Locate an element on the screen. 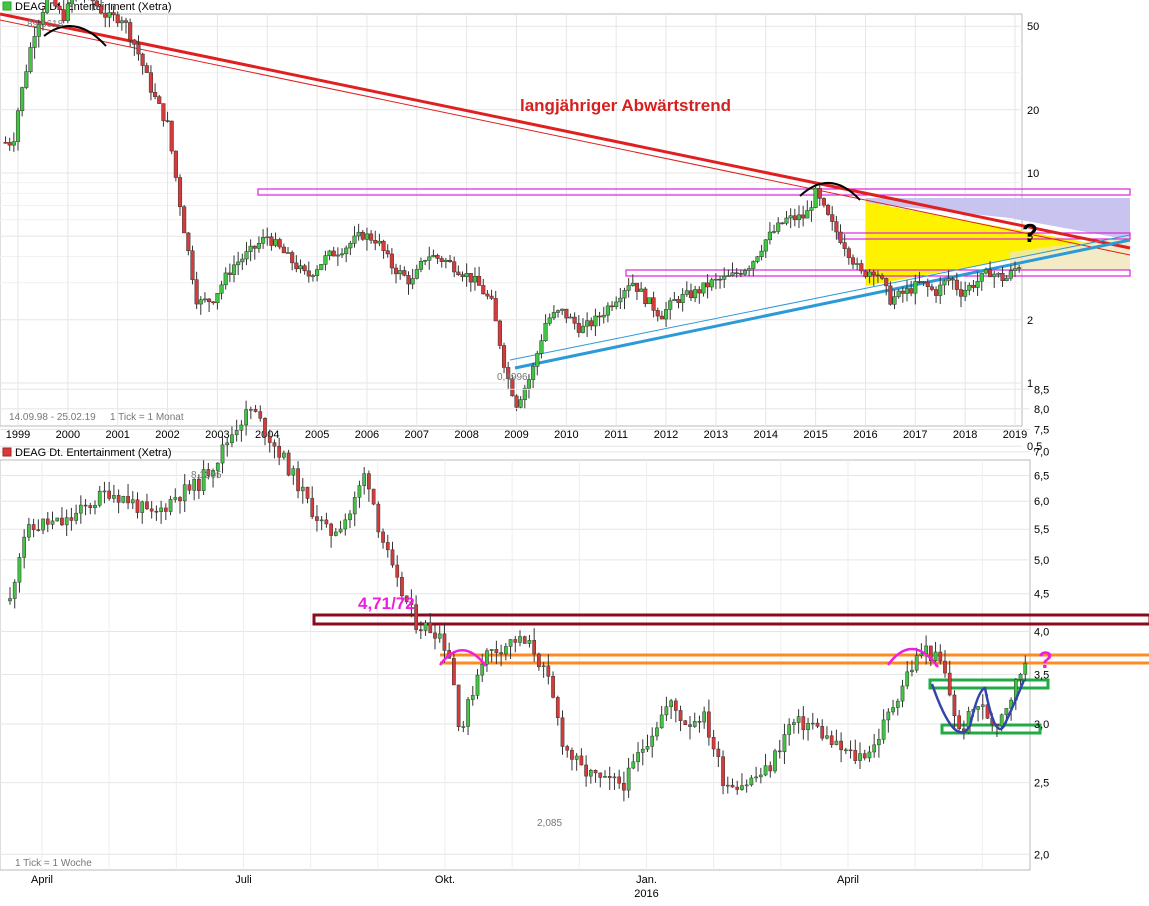 The height and width of the screenshot is (906, 1149). bottom-y-tick-label: 6,0 is located at coordinates (1041, 502).